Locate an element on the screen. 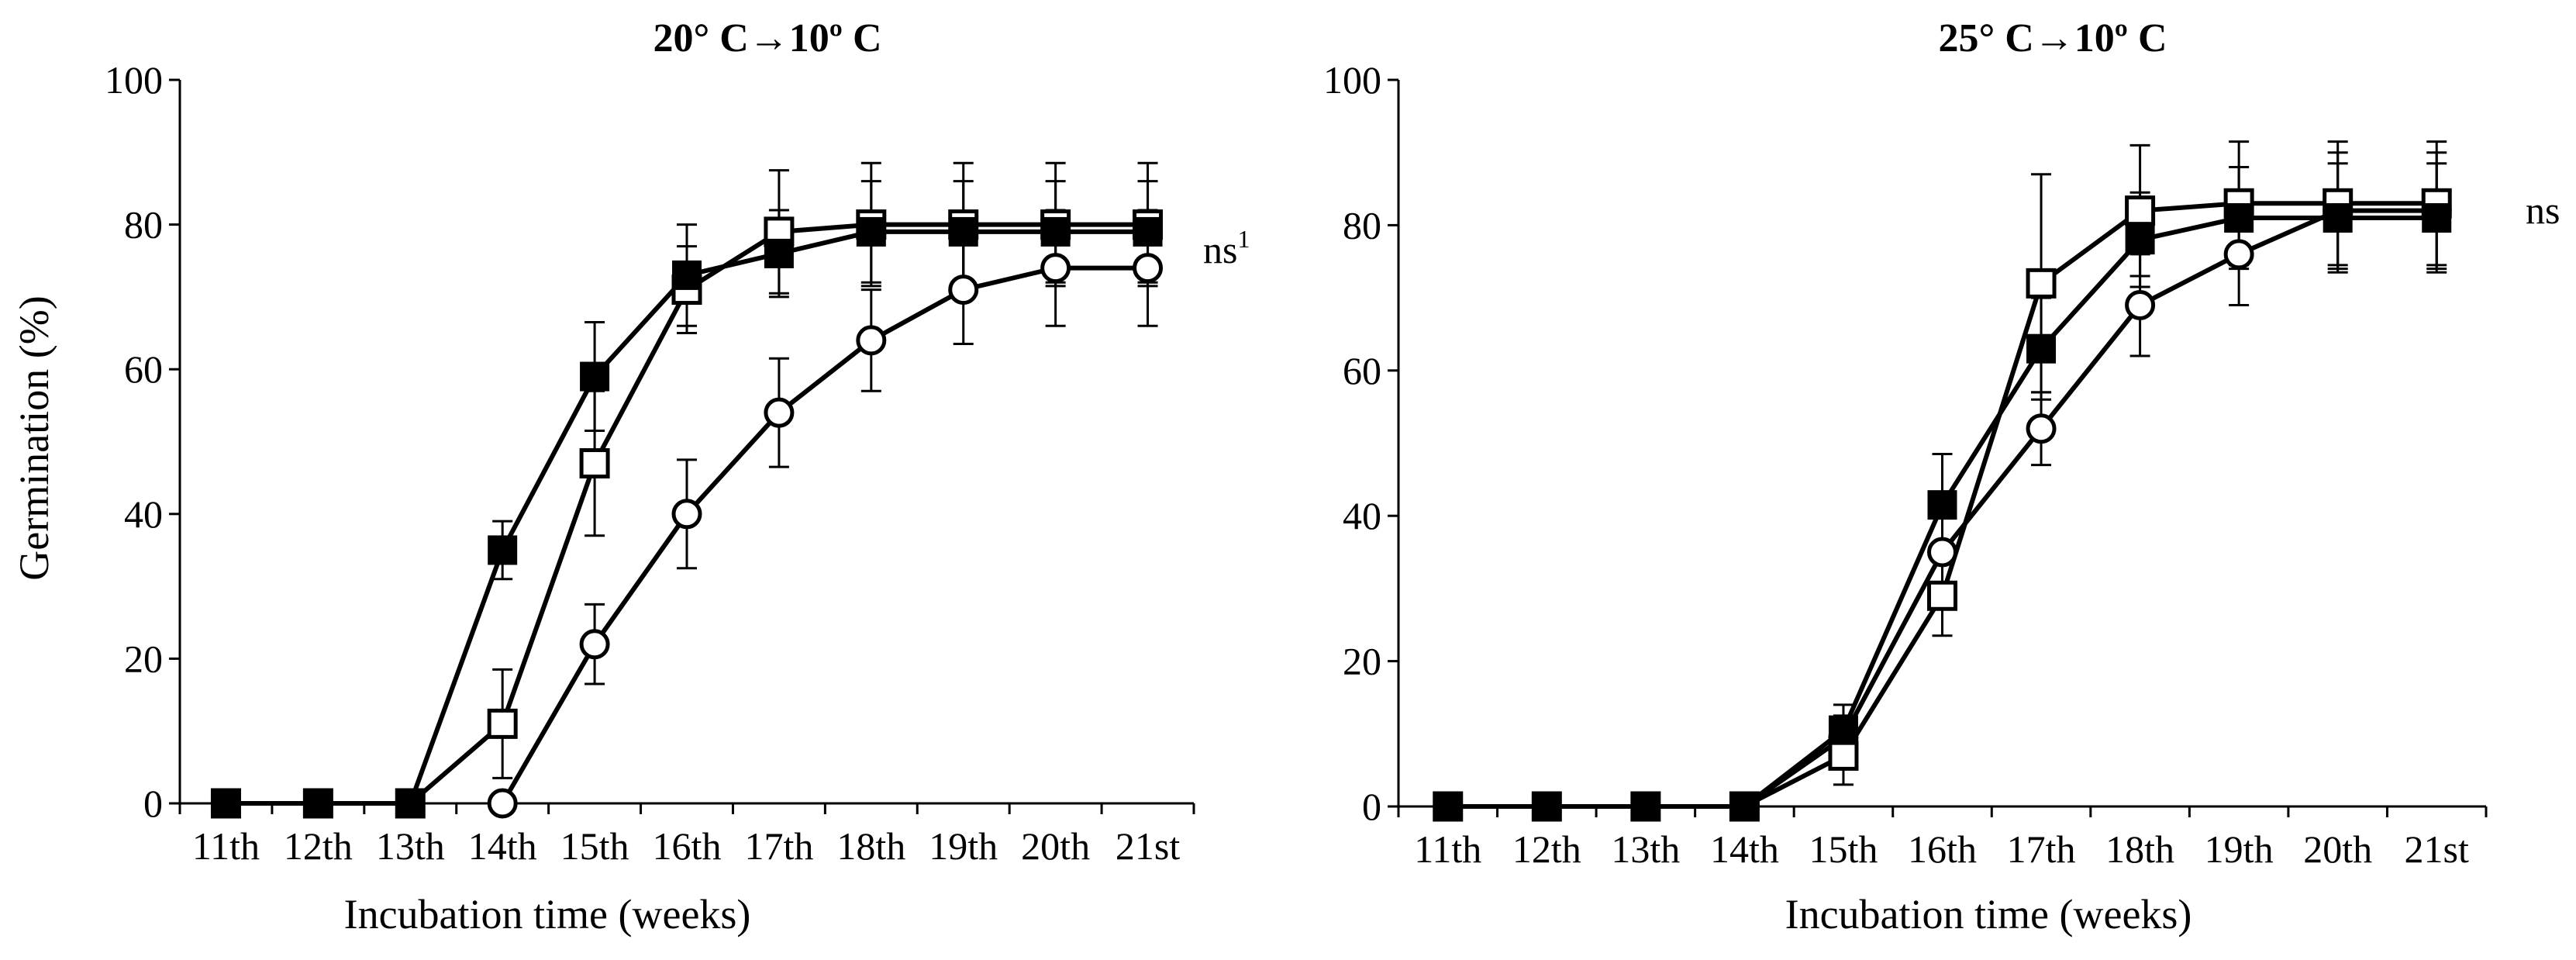  chart-left-x-tick-label: 19th is located at coordinates (963, 846).